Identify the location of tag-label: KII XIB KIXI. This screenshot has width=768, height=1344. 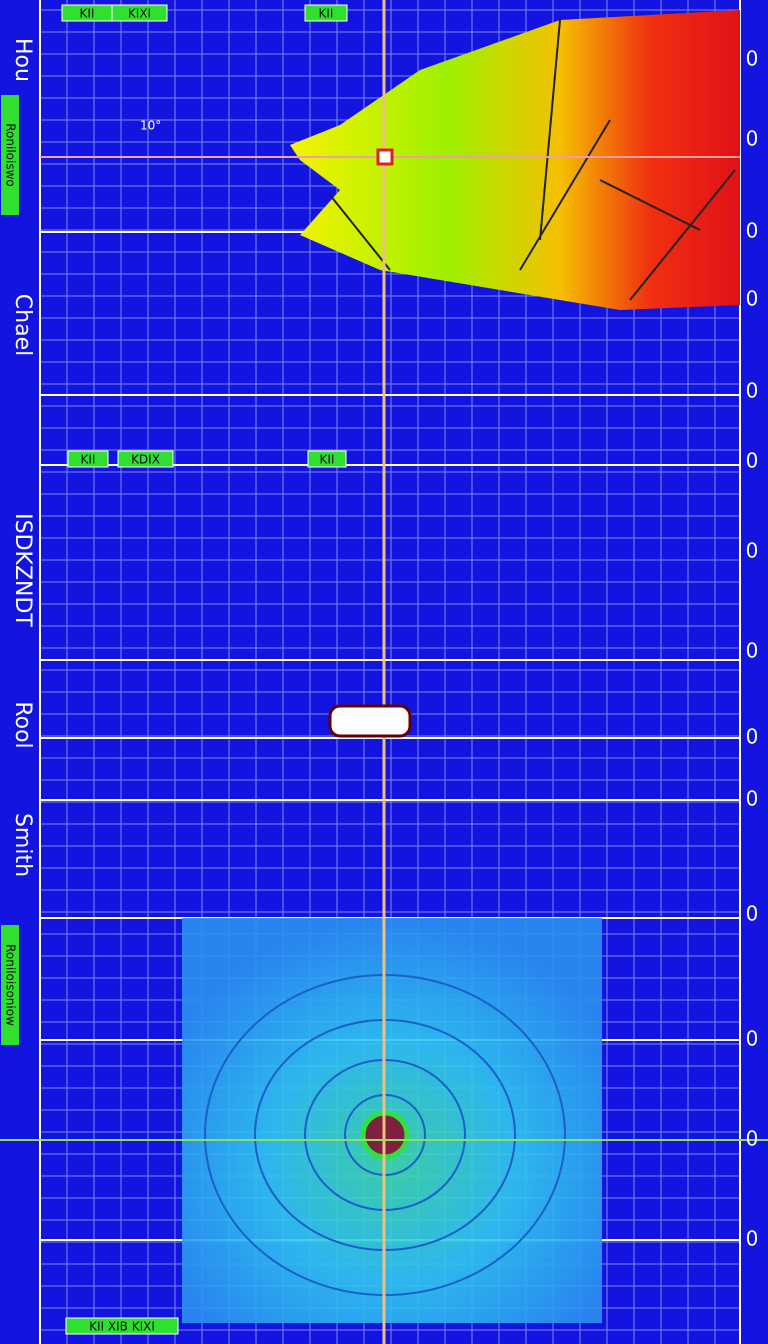
(122, 1327).